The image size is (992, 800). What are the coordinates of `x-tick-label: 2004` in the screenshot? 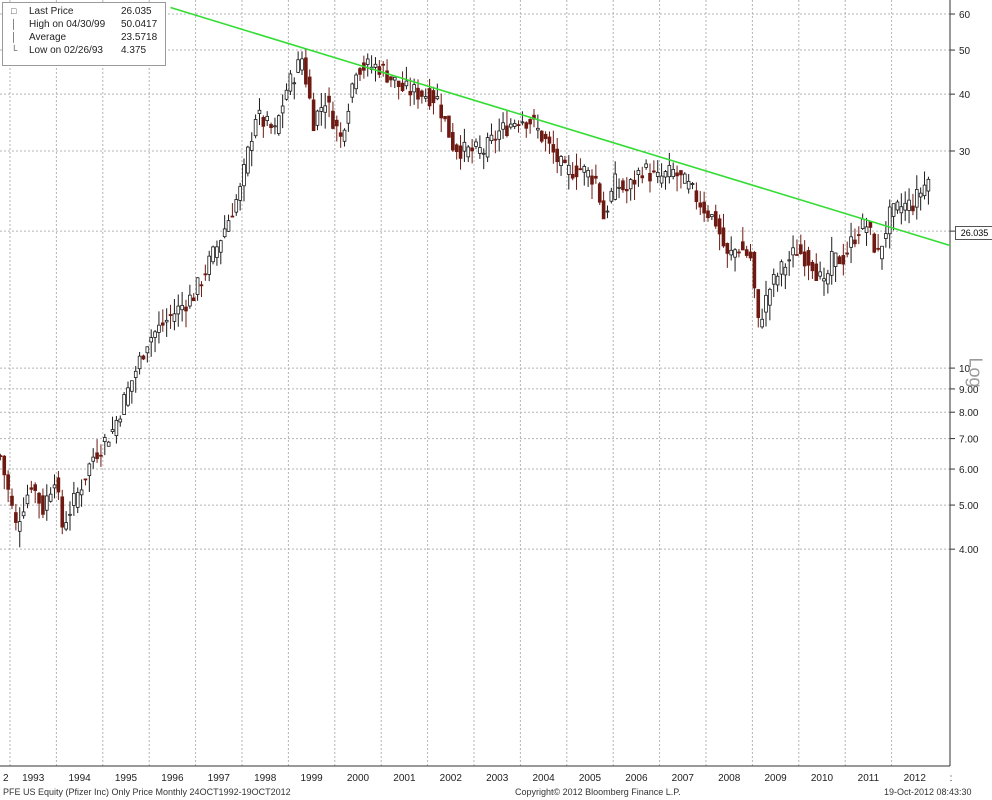 It's located at (543, 778).